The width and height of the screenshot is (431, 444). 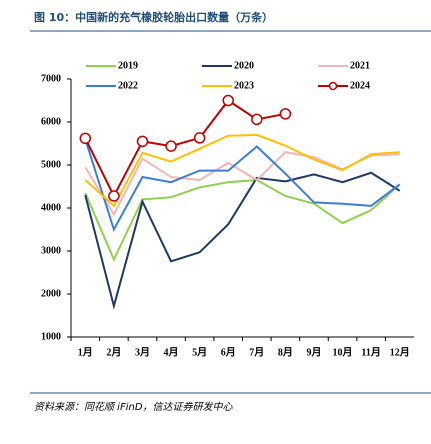 What do you see at coordinates (333, 86) in the screenshot?
I see `legend-marker` at bounding box center [333, 86].